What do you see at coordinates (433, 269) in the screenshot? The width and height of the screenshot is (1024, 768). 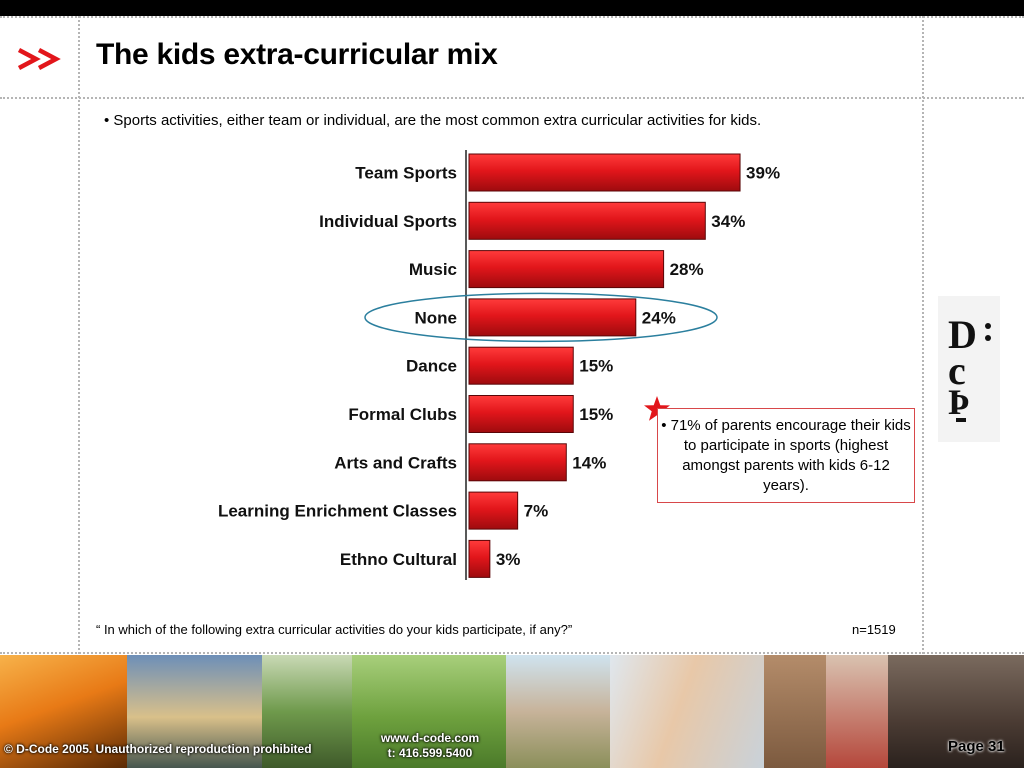 I see `category-label-music: Music` at bounding box center [433, 269].